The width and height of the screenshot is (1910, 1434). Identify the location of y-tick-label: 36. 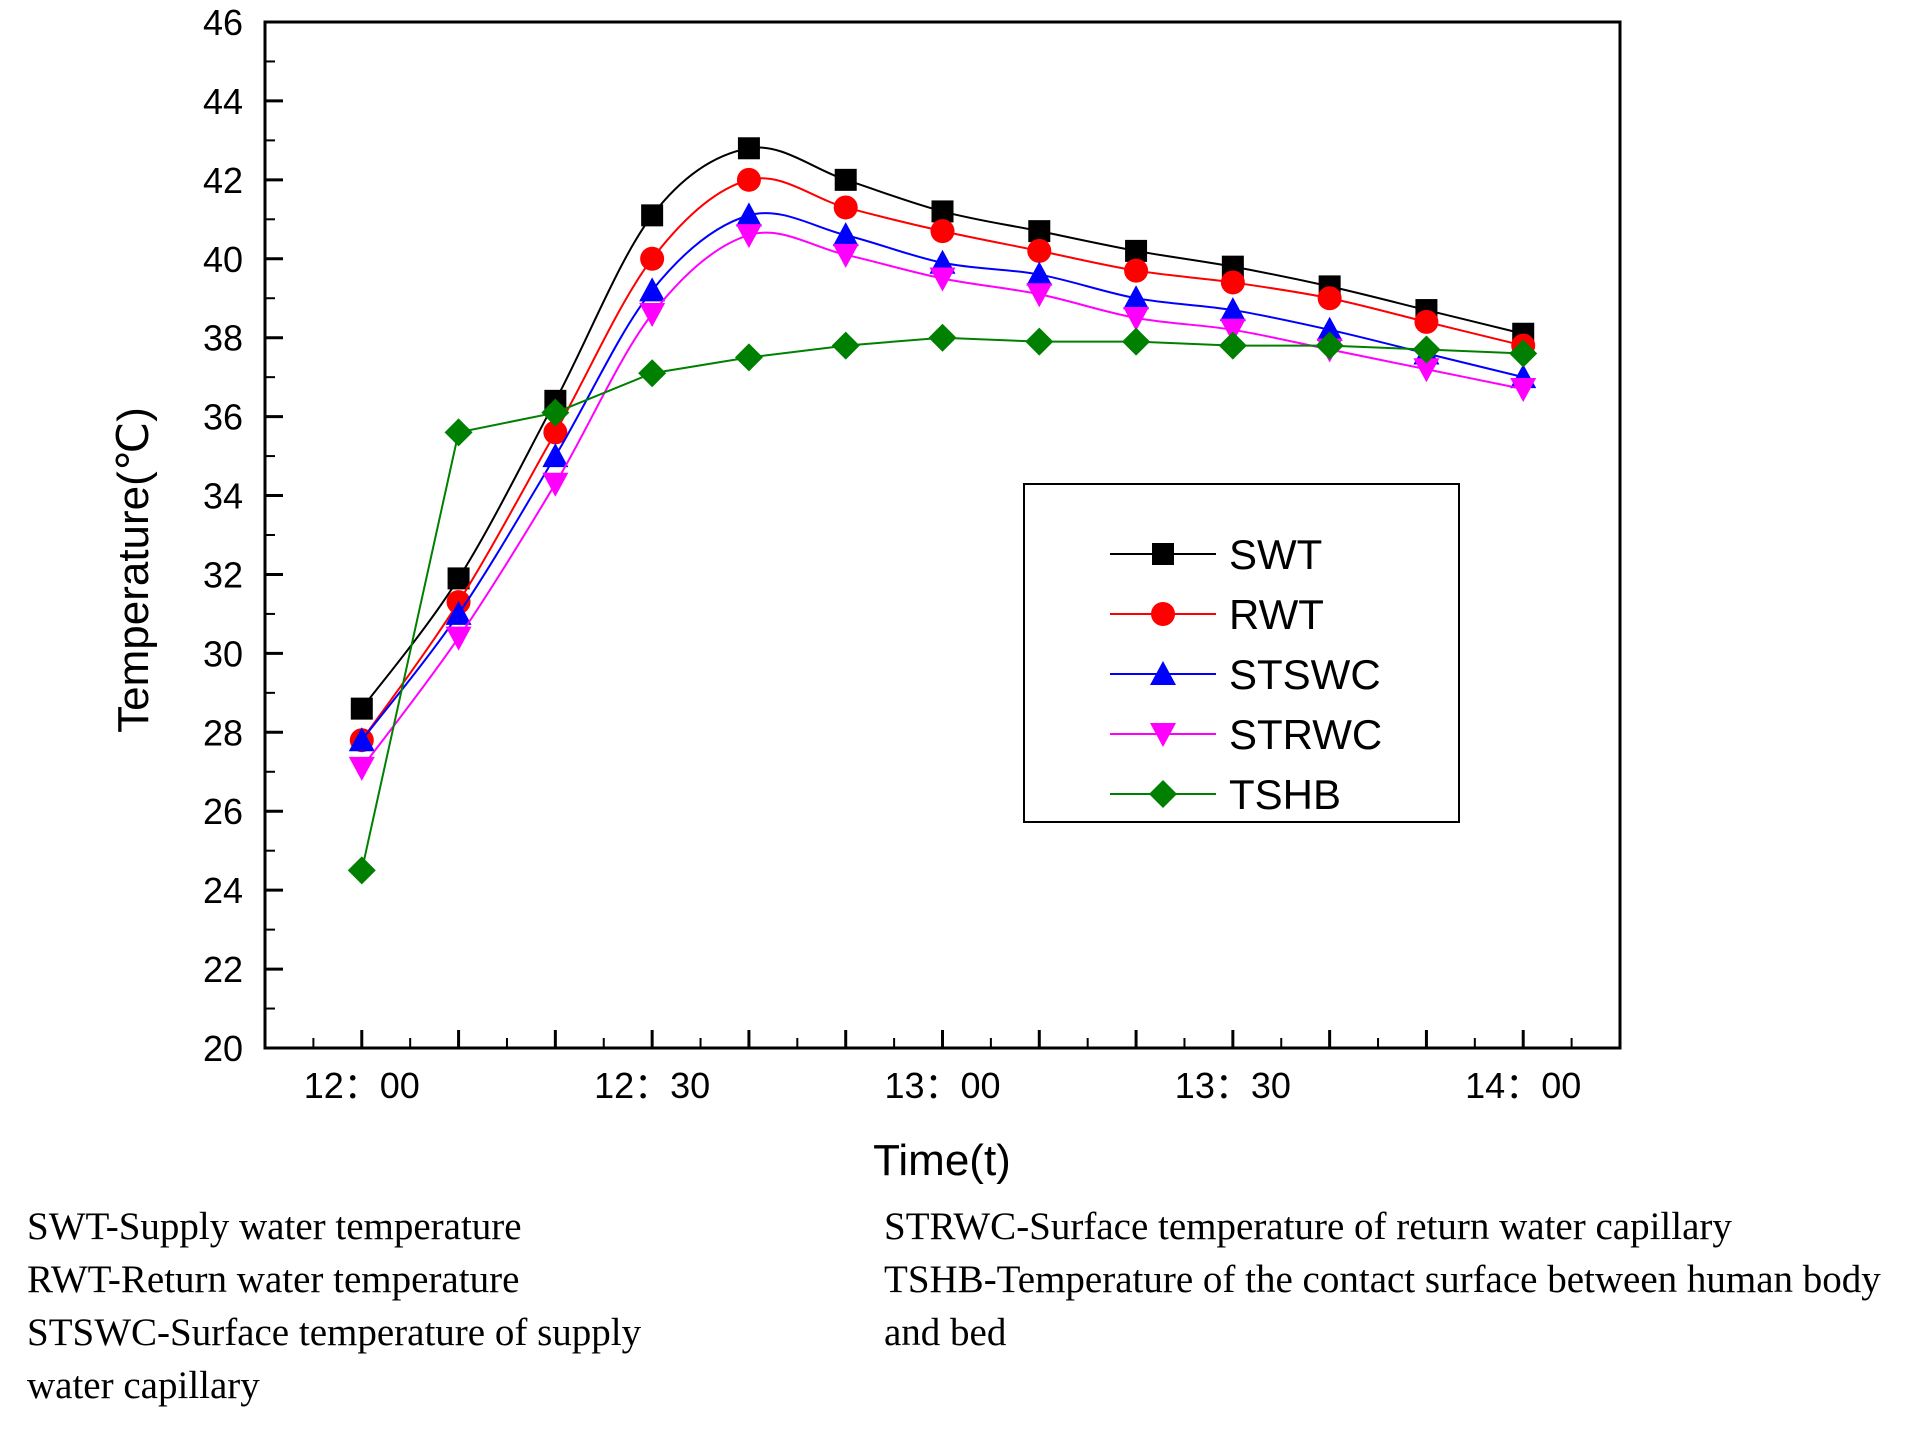
(223, 417).